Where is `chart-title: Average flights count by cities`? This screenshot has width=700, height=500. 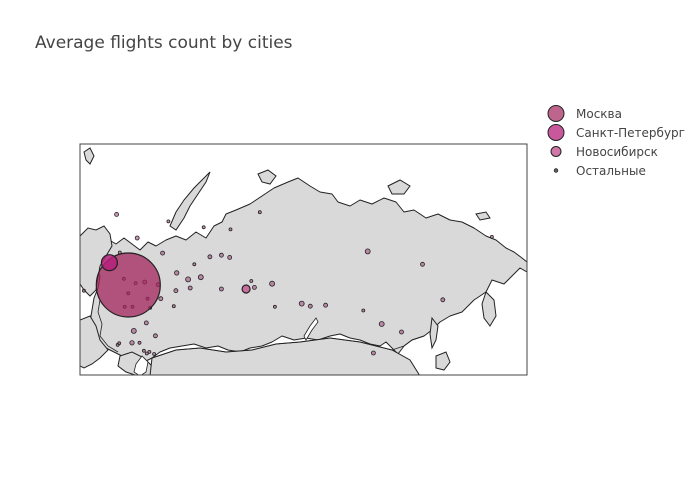
chart-title: Average flights count by cities is located at coordinates (164, 43).